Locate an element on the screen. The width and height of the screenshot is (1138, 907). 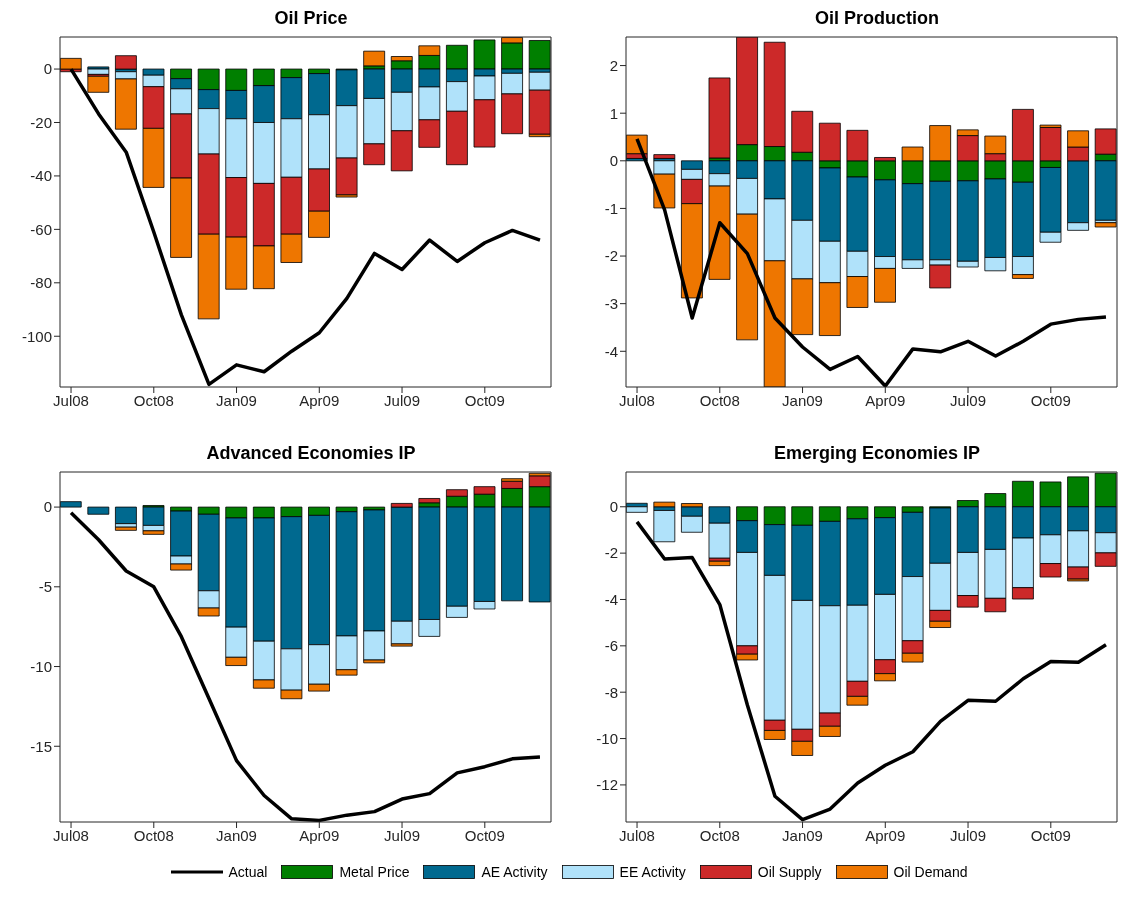
chart-title: Advanced Economies IP is located at coordinates (311, 454).